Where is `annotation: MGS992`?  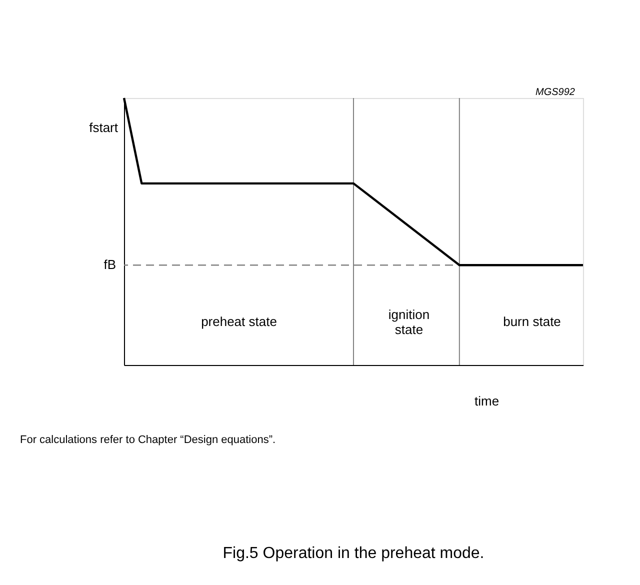 annotation: MGS992 is located at coordinates (556, 92).